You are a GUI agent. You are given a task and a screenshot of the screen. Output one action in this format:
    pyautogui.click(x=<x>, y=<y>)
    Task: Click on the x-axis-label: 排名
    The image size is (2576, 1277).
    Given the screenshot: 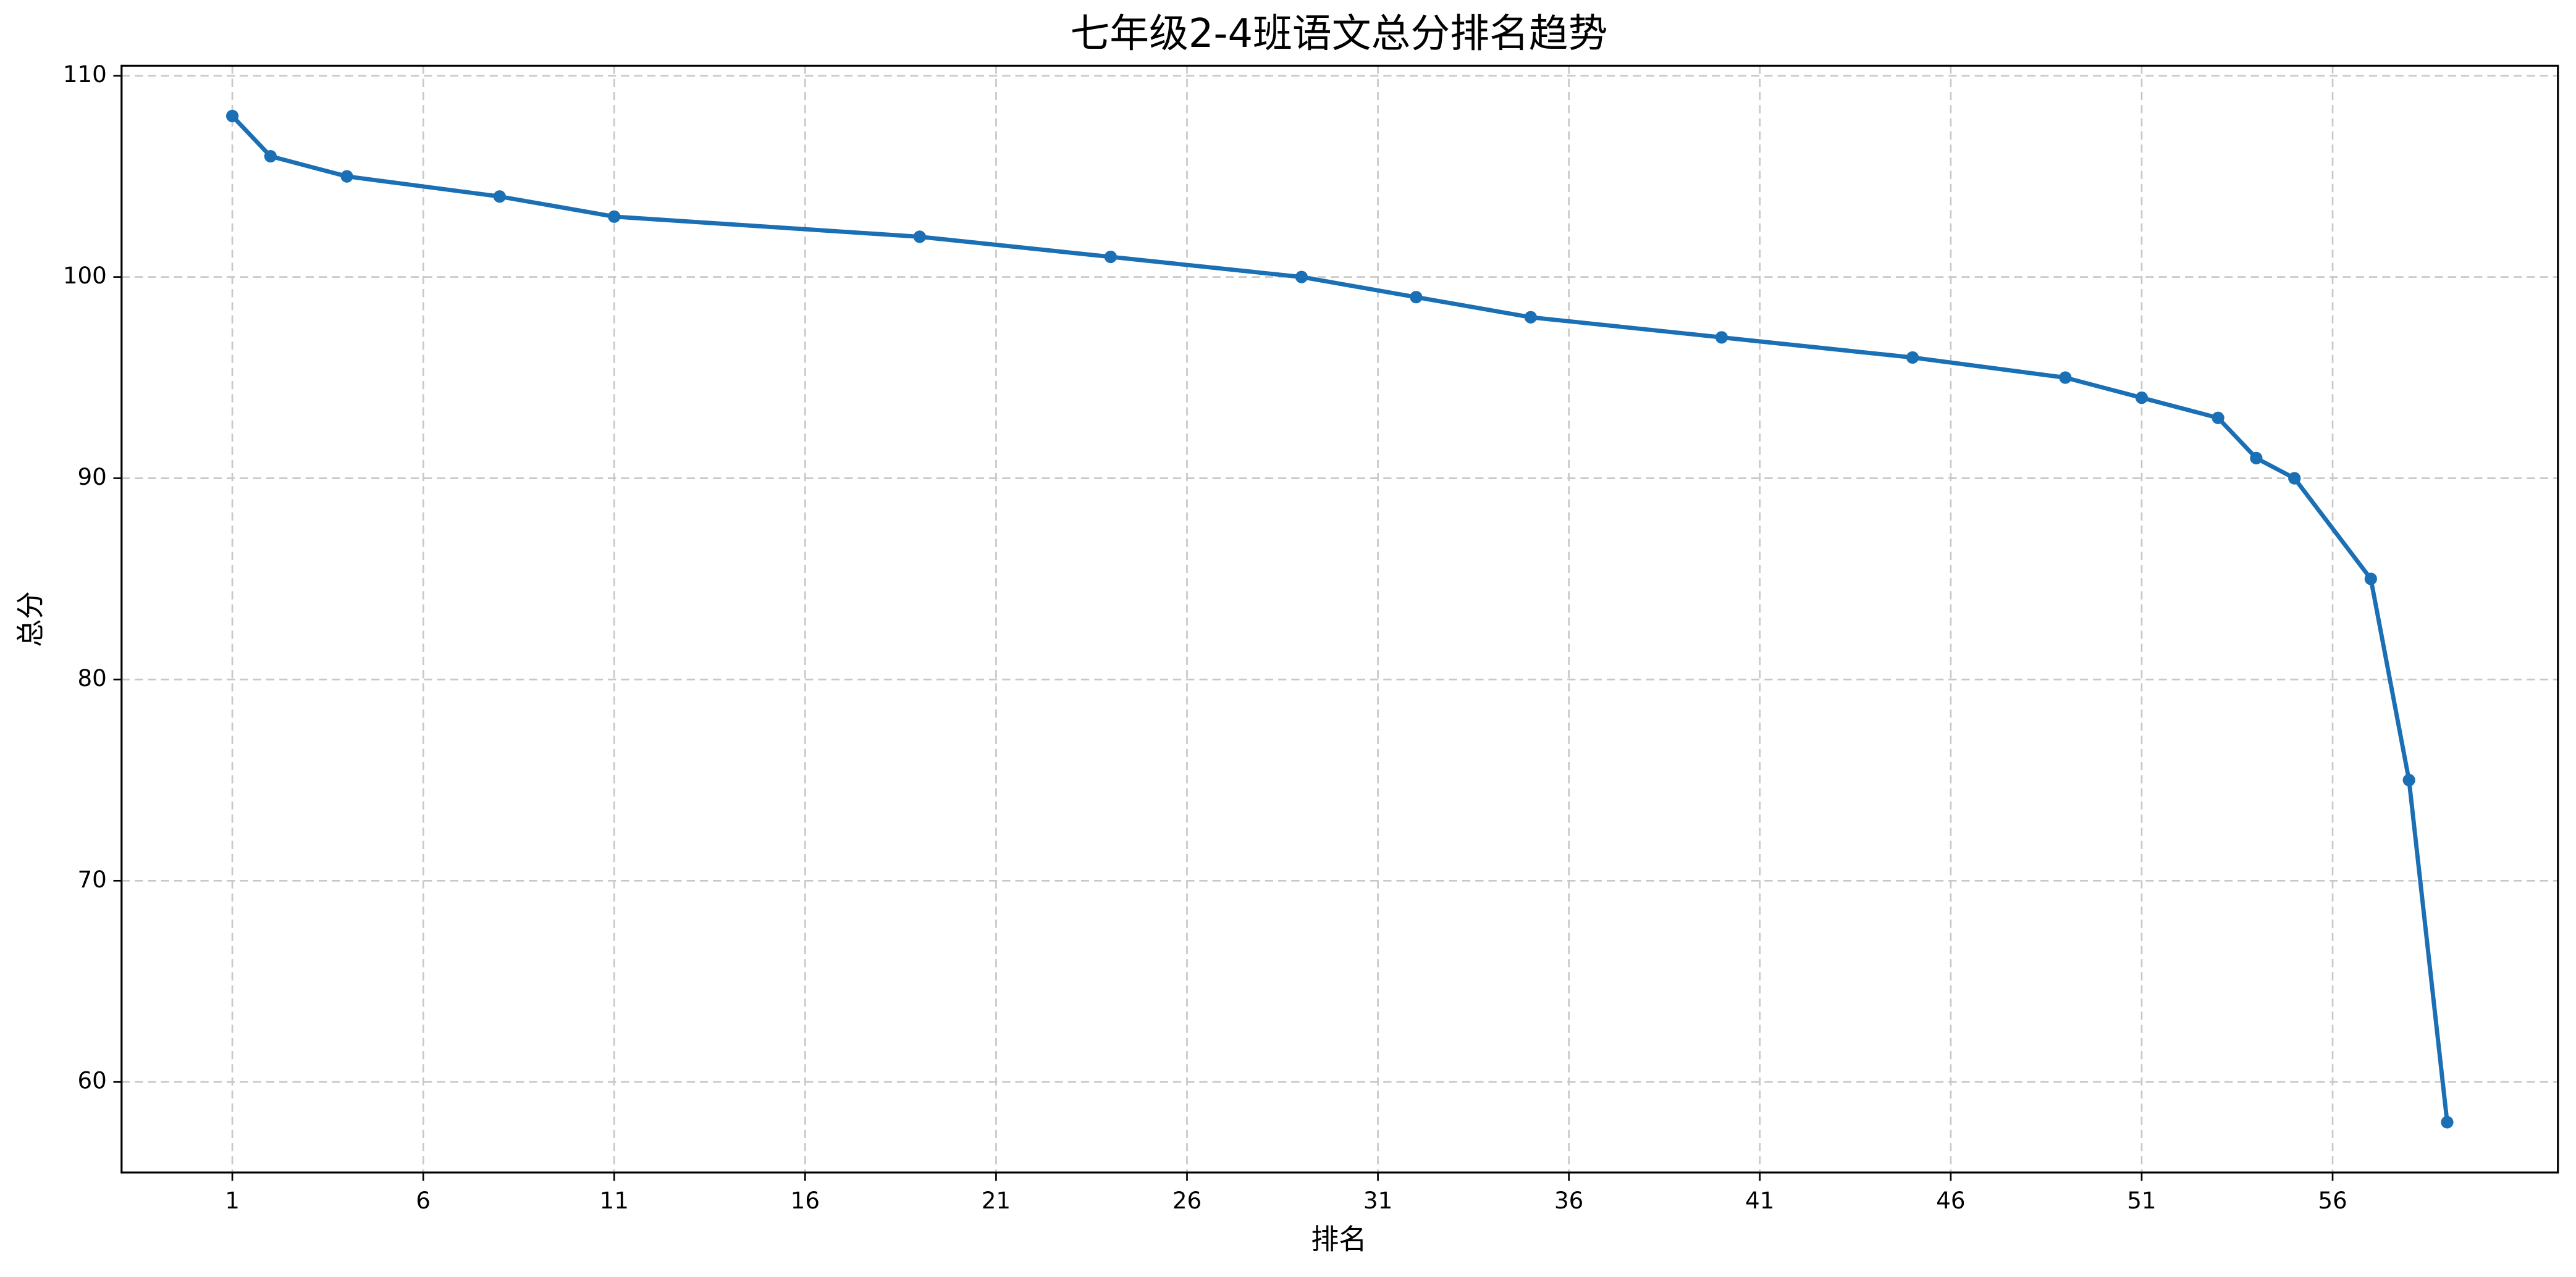 What is the action you would take?
    pyautogui.click(x=1338, y=1239)
    